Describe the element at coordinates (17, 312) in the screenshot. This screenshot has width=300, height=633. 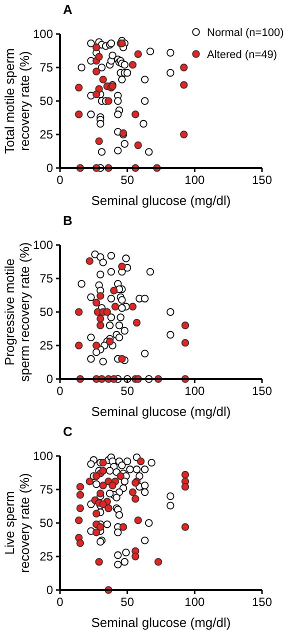
I see `y-axis-title: Progressive motile sperm recovery rate (%)` at that location.